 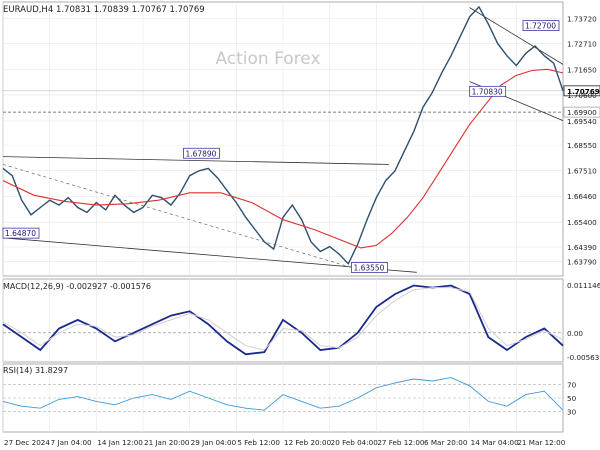 I want to click on price-tick-label: 1.69540, so click(x=582, y=121).